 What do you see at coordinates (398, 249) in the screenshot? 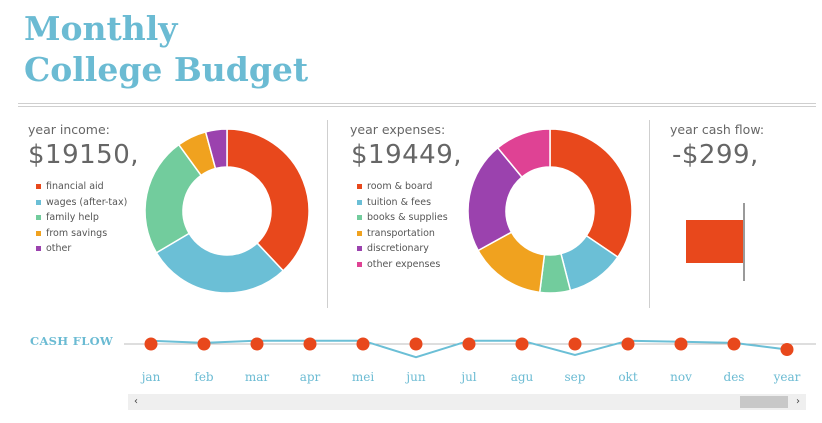
I see `legend-label: discretionary` at bounding box center [398, 249].